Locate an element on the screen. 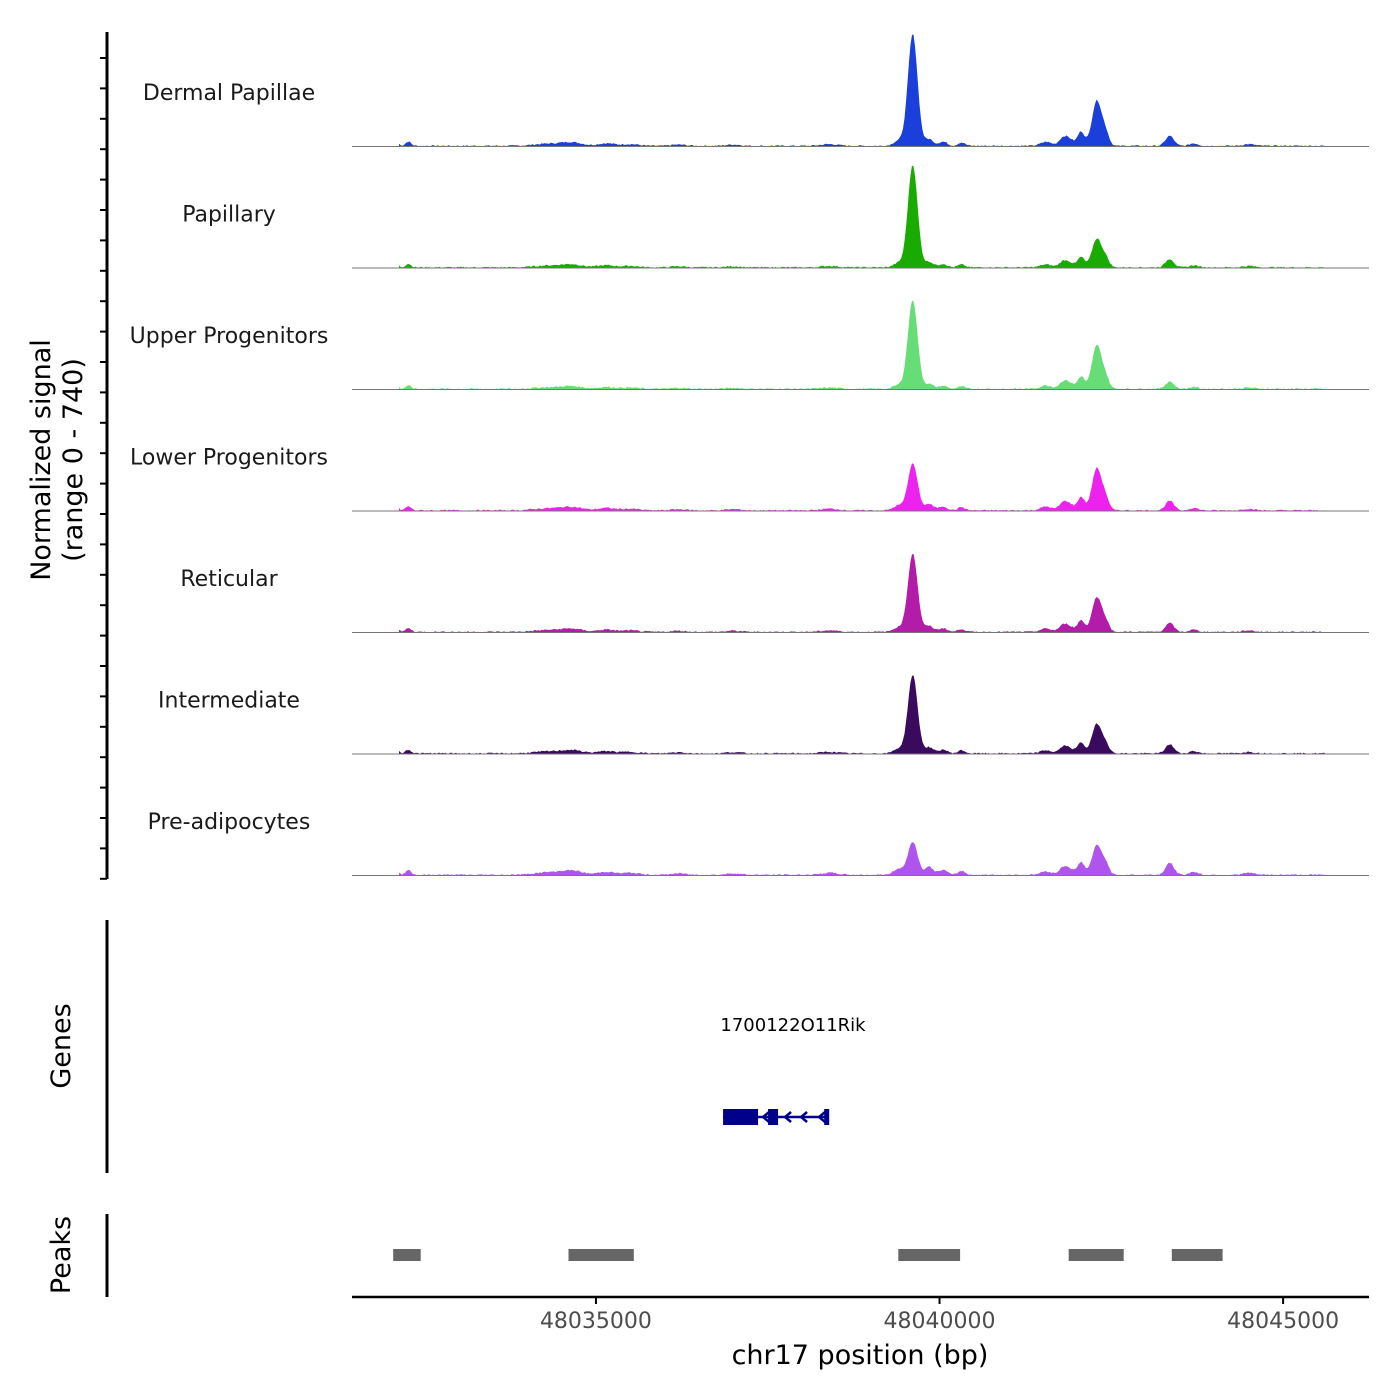 The image size is (1400, 1400). peaks-label: Peaks is located at coordinates (61, 1255).